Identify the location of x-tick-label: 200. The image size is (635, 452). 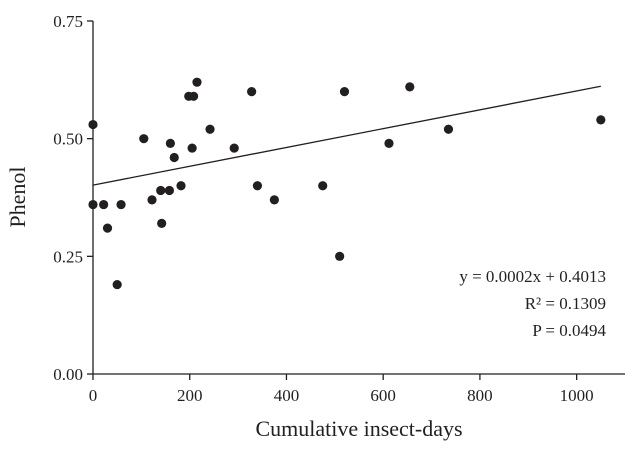
(190, 395).